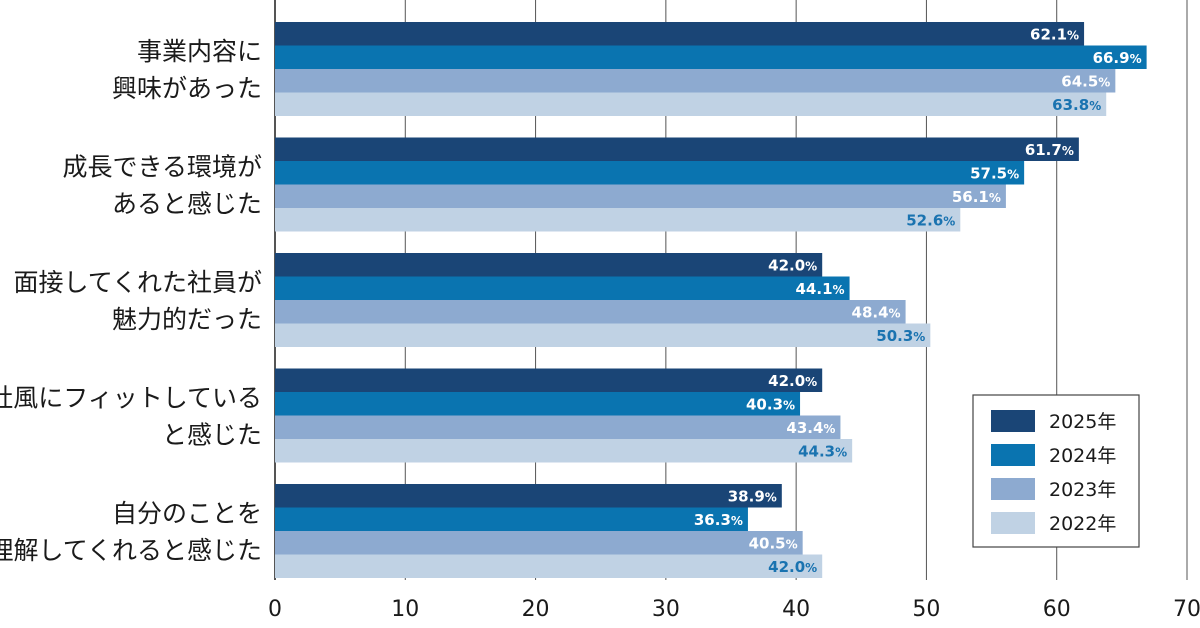  Describe the element at coordinates (162, 167) in the screenshot. I see `category-label-2-line-1: 成長できる環境が` at that location.